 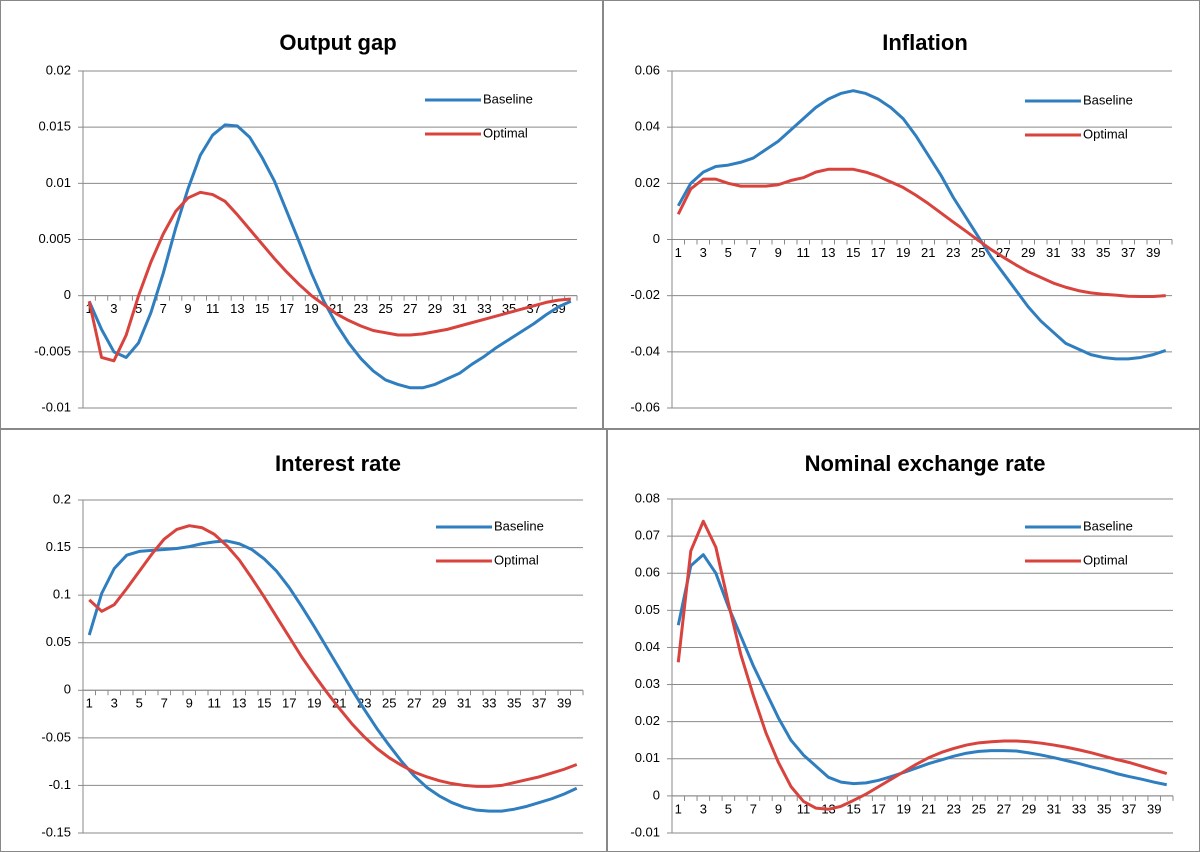 What do you see at coordinates (645, 294) in the screenshot?
I see `y-tick-label: -0.02` at bounding box center [645, 294].